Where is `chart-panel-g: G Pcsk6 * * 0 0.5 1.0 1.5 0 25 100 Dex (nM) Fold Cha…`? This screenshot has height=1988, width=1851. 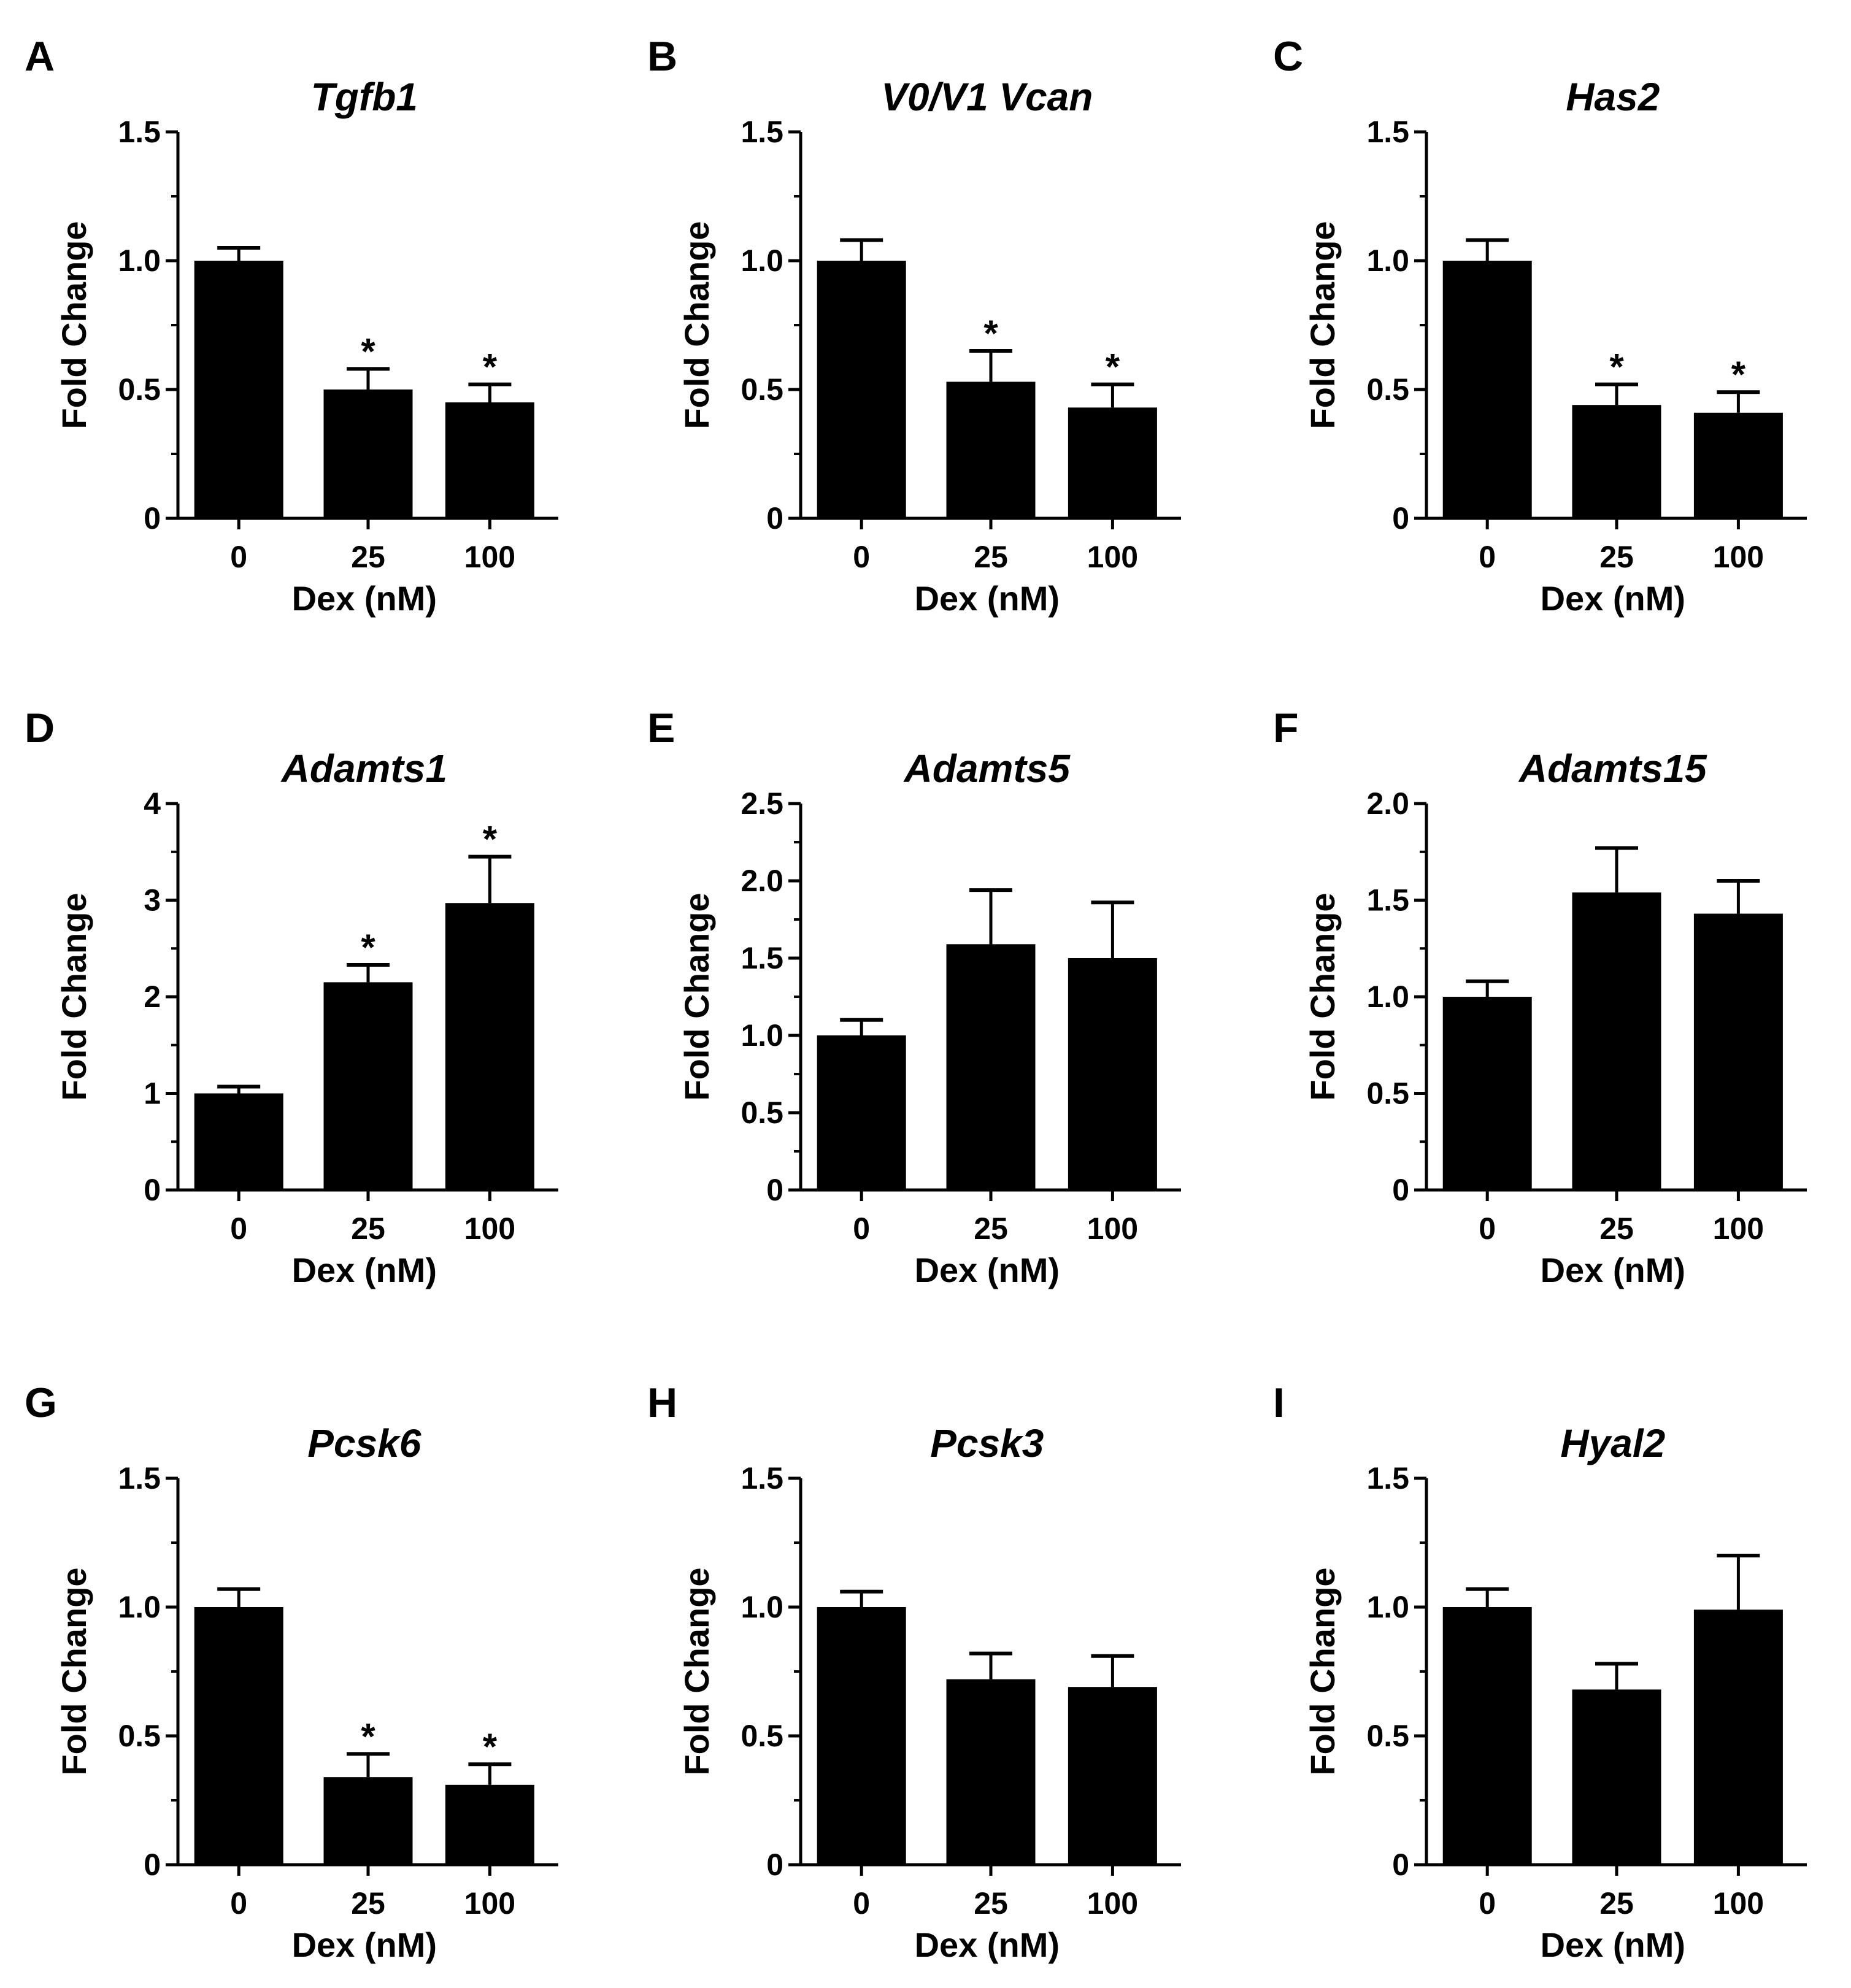 chart-panel-g: G Pcsk6 * * 0 0.5 1.0 1.5 0 25 100 Dex (nM) Fold Cha… is located at coordinates (291, 1672).